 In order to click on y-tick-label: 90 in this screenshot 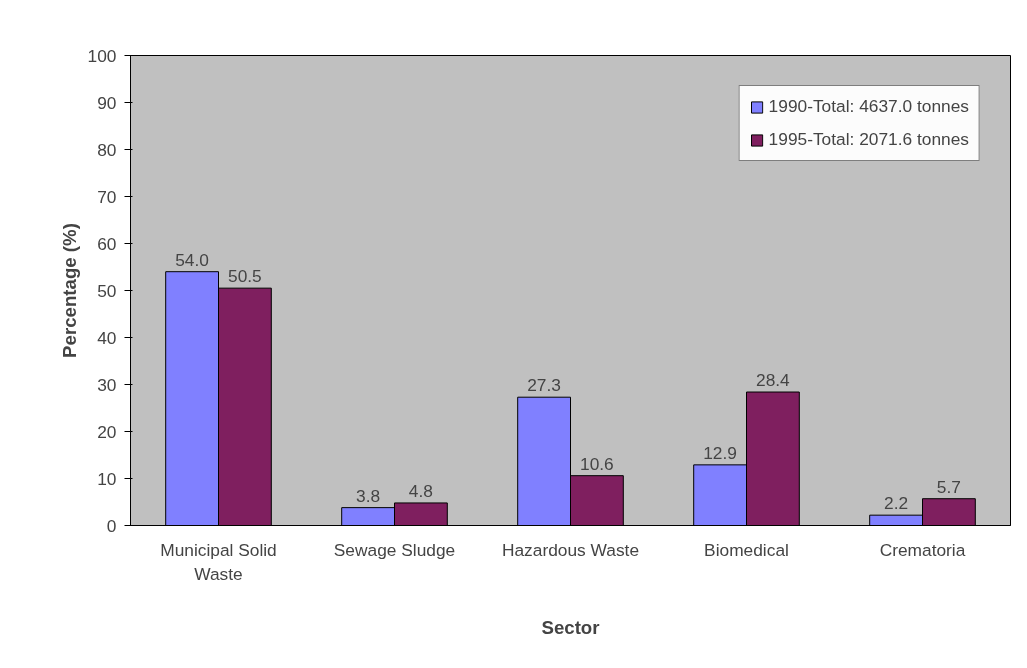, I will do `click(107, 102)`.